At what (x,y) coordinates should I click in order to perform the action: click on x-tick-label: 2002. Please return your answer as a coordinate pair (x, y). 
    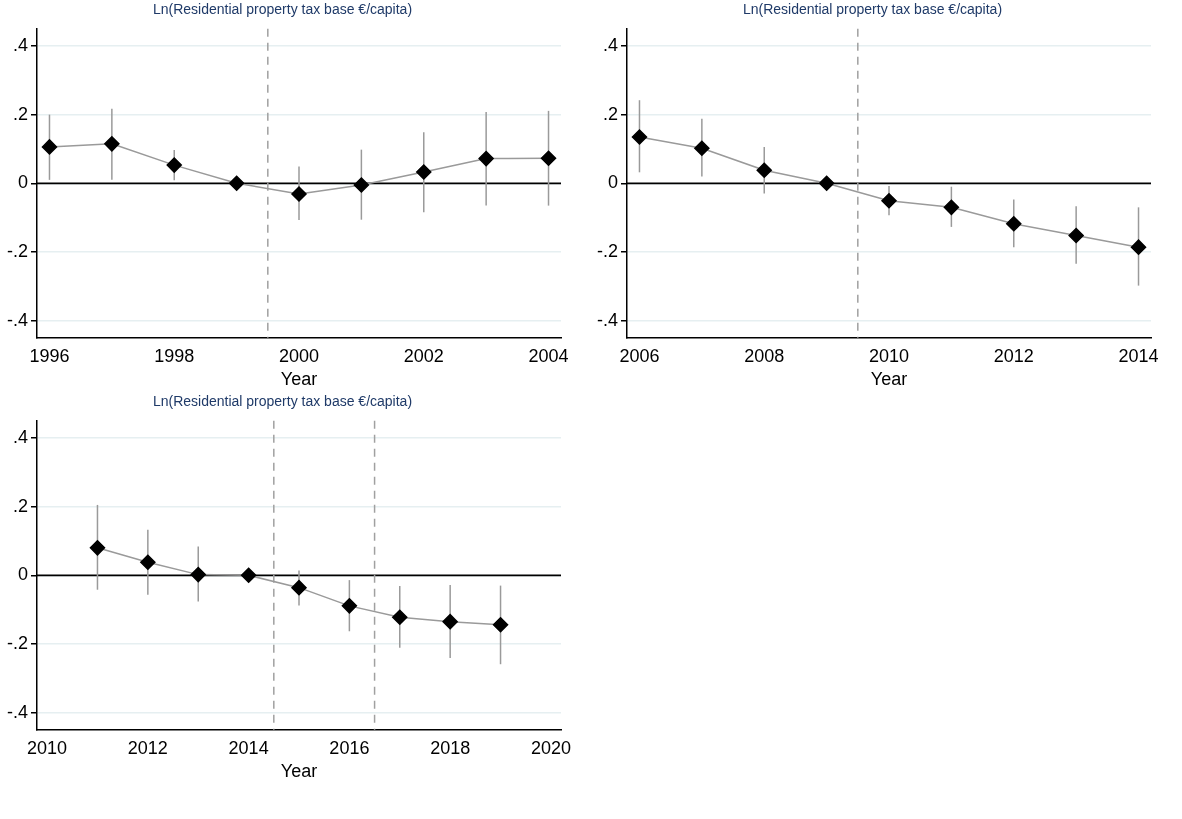
    Looking at the image, I should click on (423, 355).